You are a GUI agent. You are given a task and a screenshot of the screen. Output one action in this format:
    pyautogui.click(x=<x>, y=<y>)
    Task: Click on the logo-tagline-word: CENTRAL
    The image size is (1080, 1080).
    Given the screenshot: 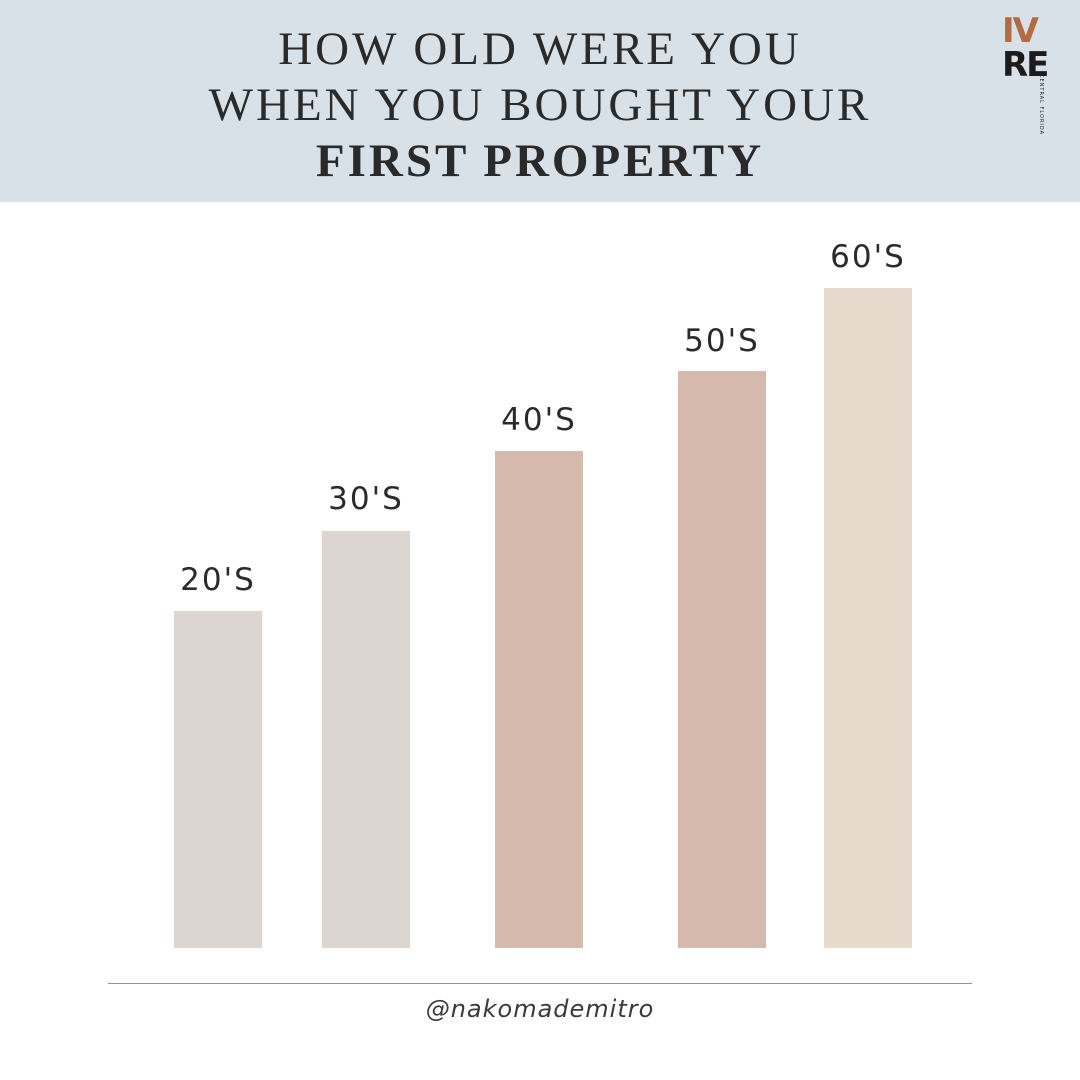 What is the action you would take?
    pyautogui.click(x=1041, y=89)
    